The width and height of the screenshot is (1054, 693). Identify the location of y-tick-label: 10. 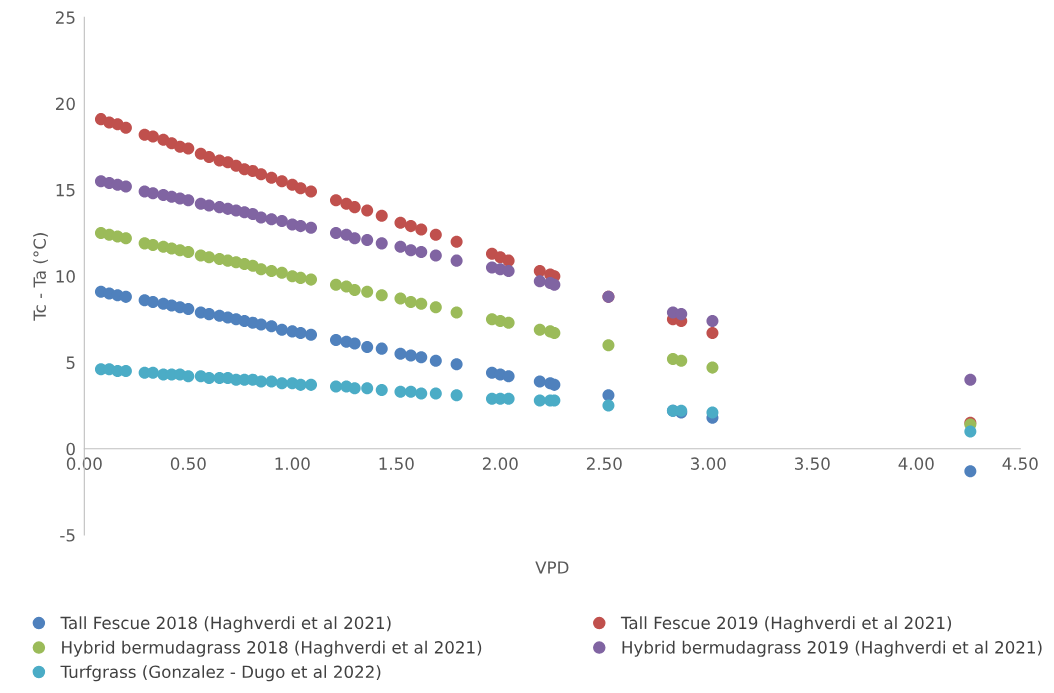
(65, 276).